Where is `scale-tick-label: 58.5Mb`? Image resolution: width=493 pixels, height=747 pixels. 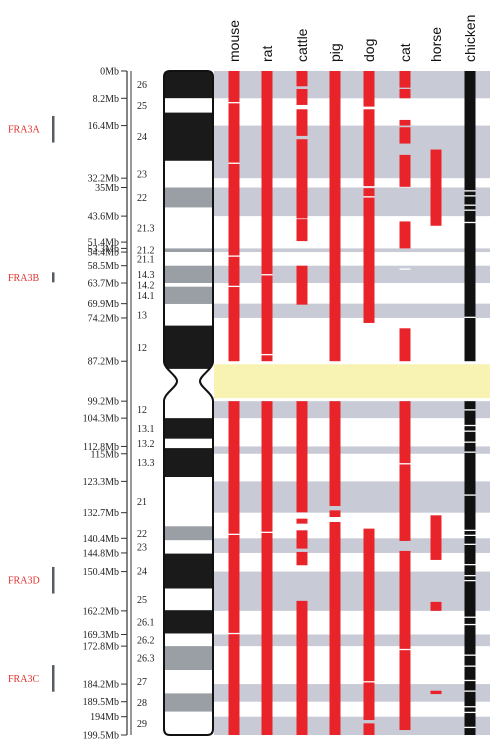
scale-tick-label: 58.5Mb is located at coordinates (103, 266).